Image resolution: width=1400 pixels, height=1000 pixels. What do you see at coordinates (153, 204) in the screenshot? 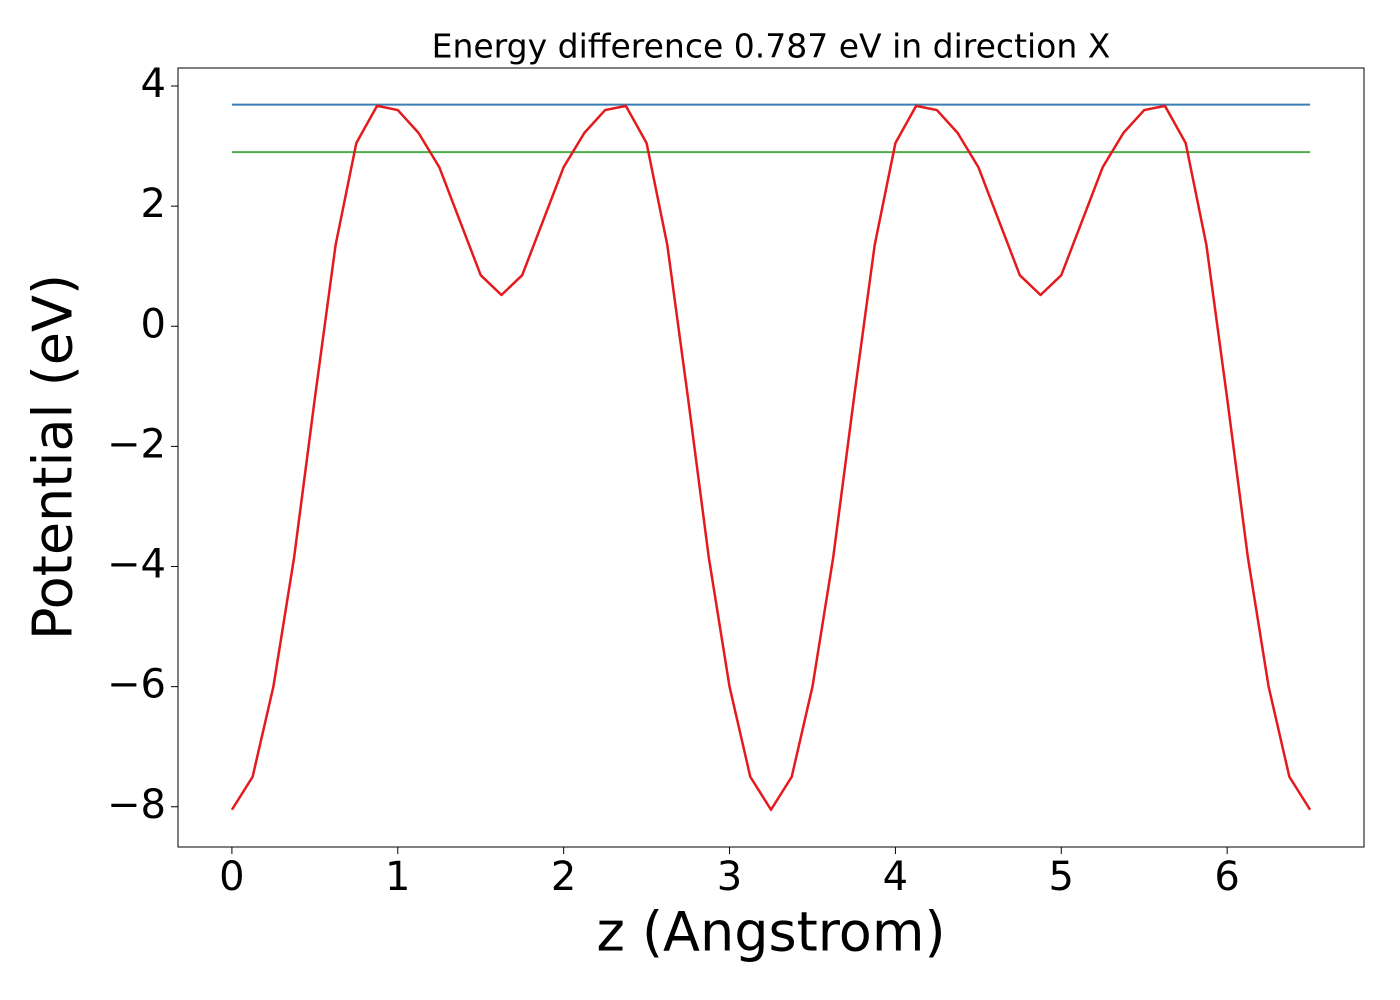
I see `y-tick-label: 2` at bounding box center [153, 204].